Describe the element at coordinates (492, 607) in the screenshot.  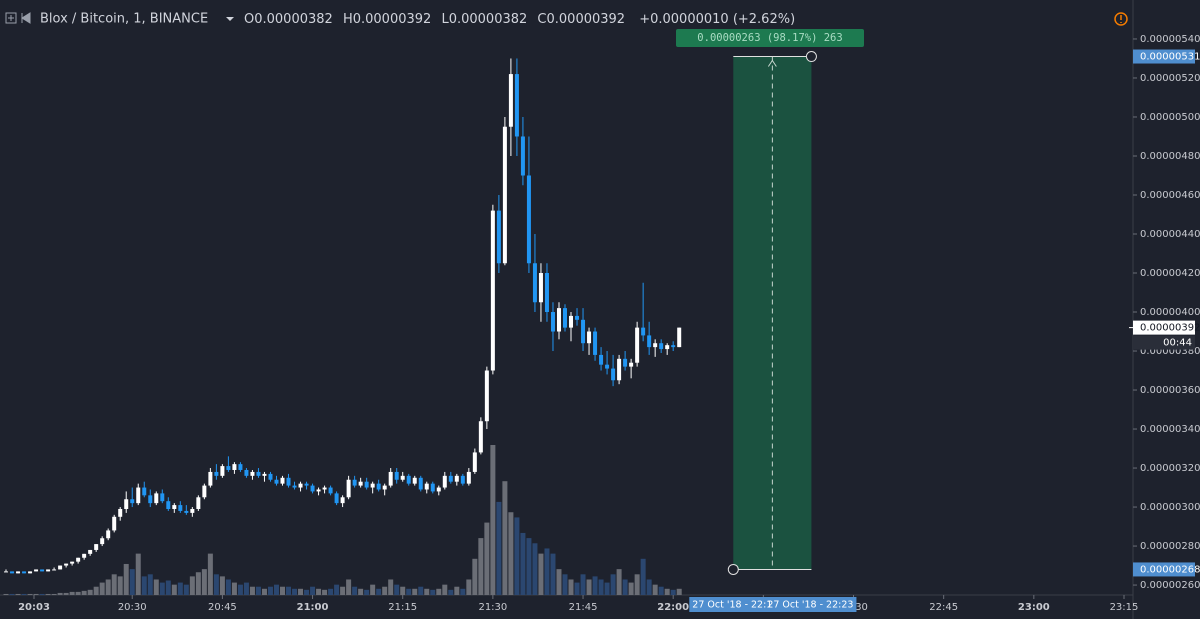
I see `x-tick-label: 21:30` at that location.